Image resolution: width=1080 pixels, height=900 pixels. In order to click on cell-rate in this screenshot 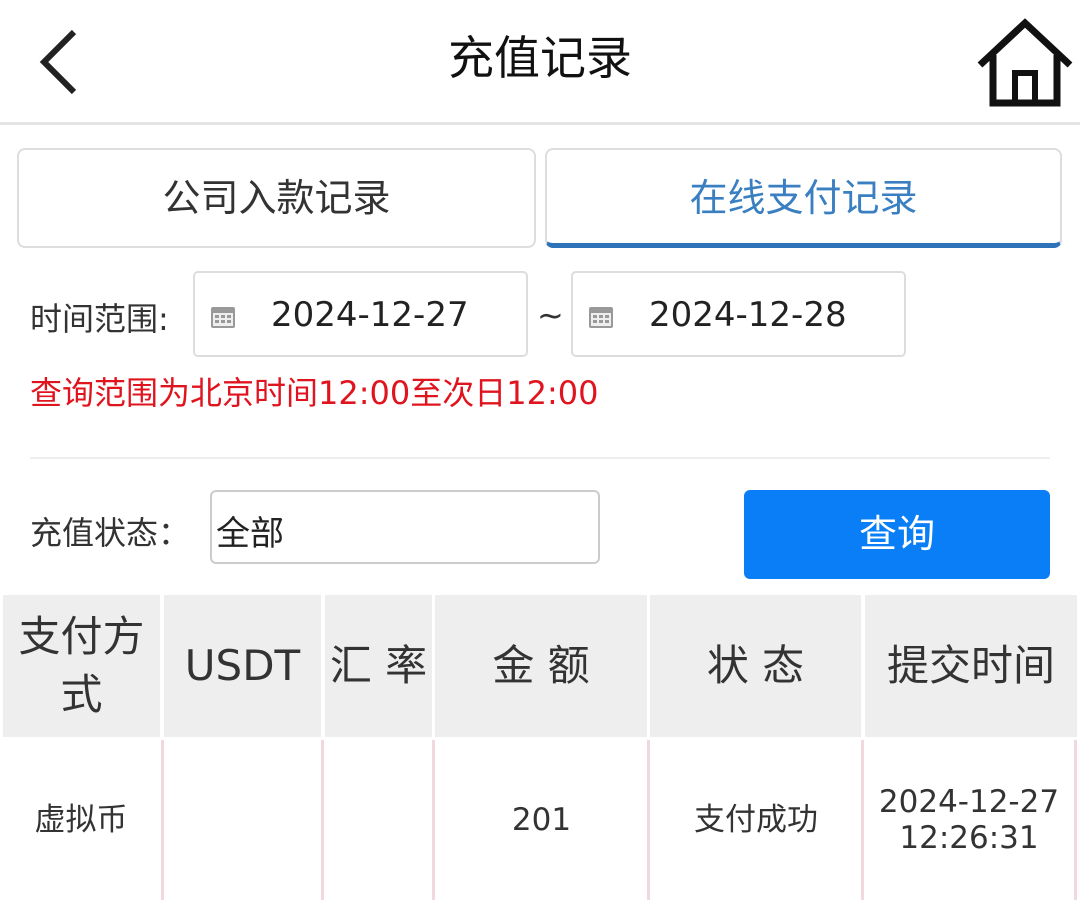, I will do `click(377, 820)`.